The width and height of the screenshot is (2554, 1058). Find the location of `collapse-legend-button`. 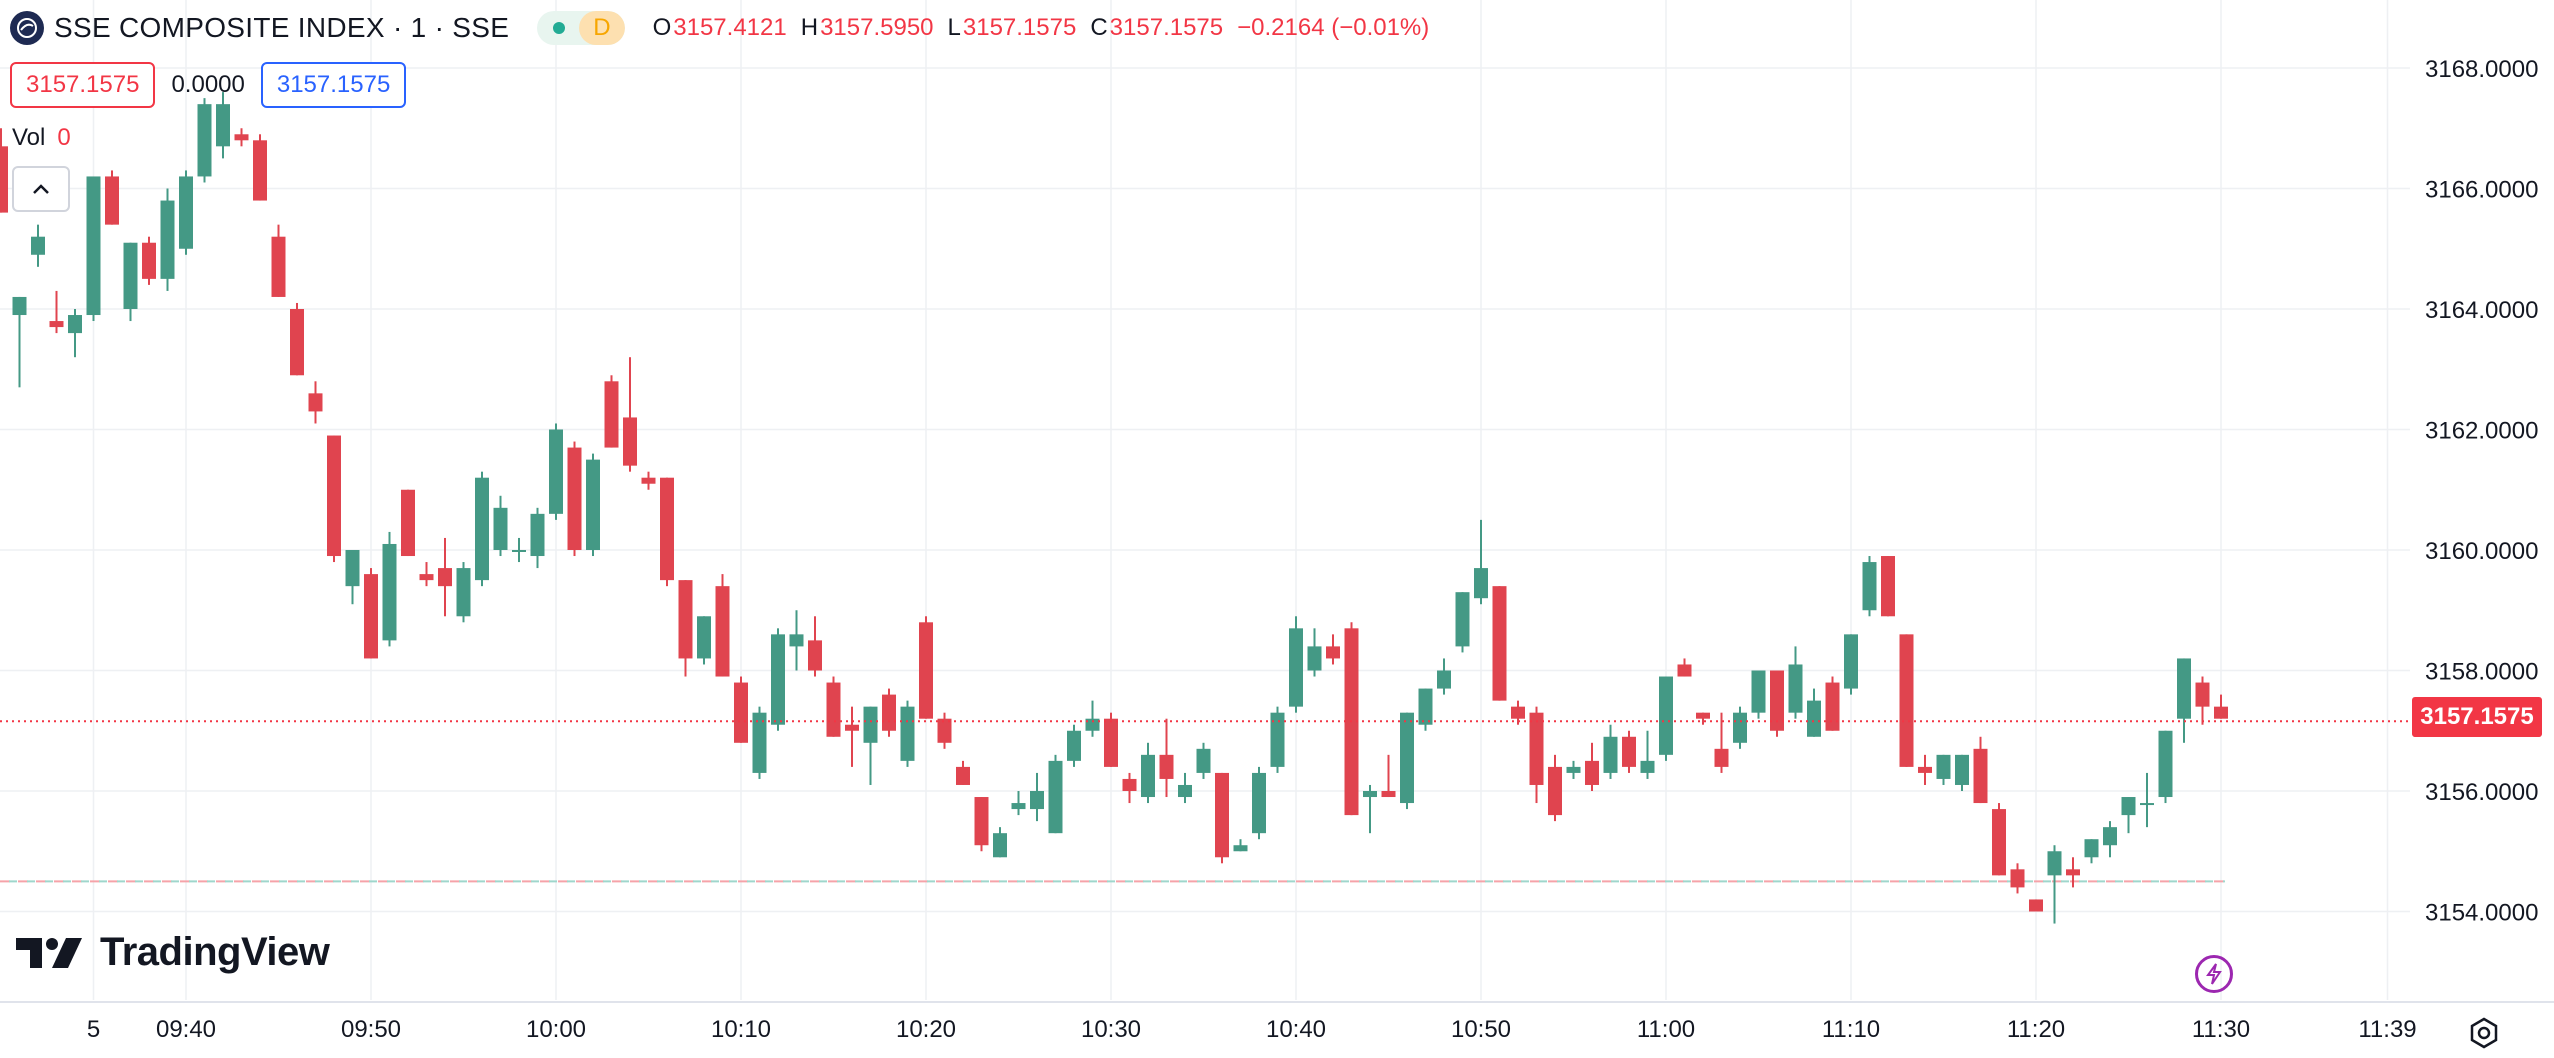

collapse-legend-button is located at coordinates (41, 189).